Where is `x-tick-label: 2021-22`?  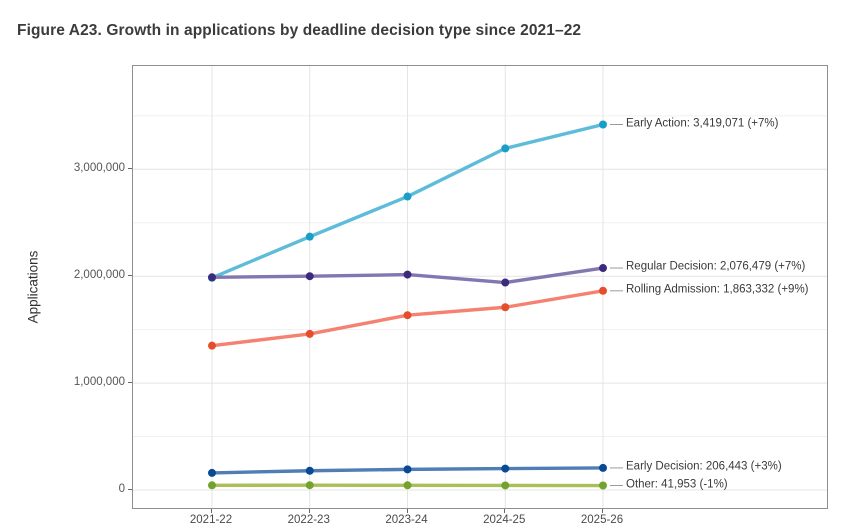 x-tick-label: 2021-22 is located at coordinates (211, 520).